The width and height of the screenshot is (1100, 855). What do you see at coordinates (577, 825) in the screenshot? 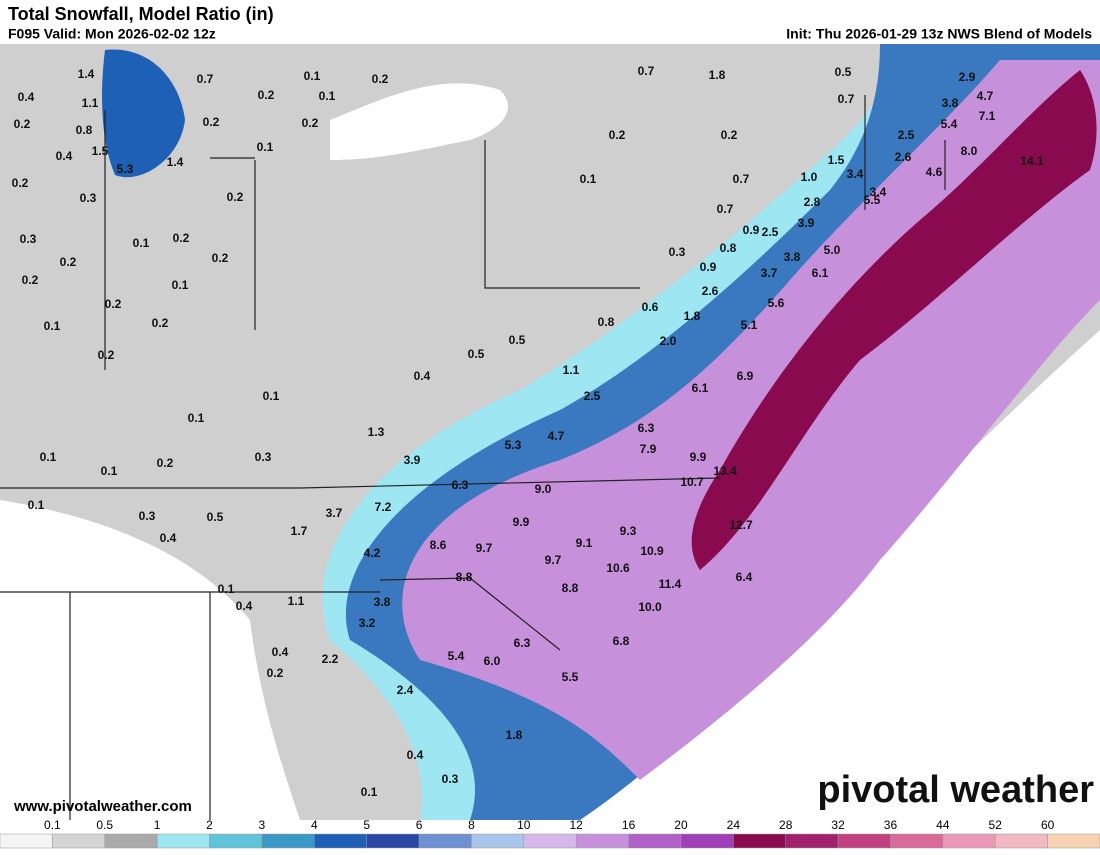
I see `legend-label: 12` at bounding box center [577, 825].